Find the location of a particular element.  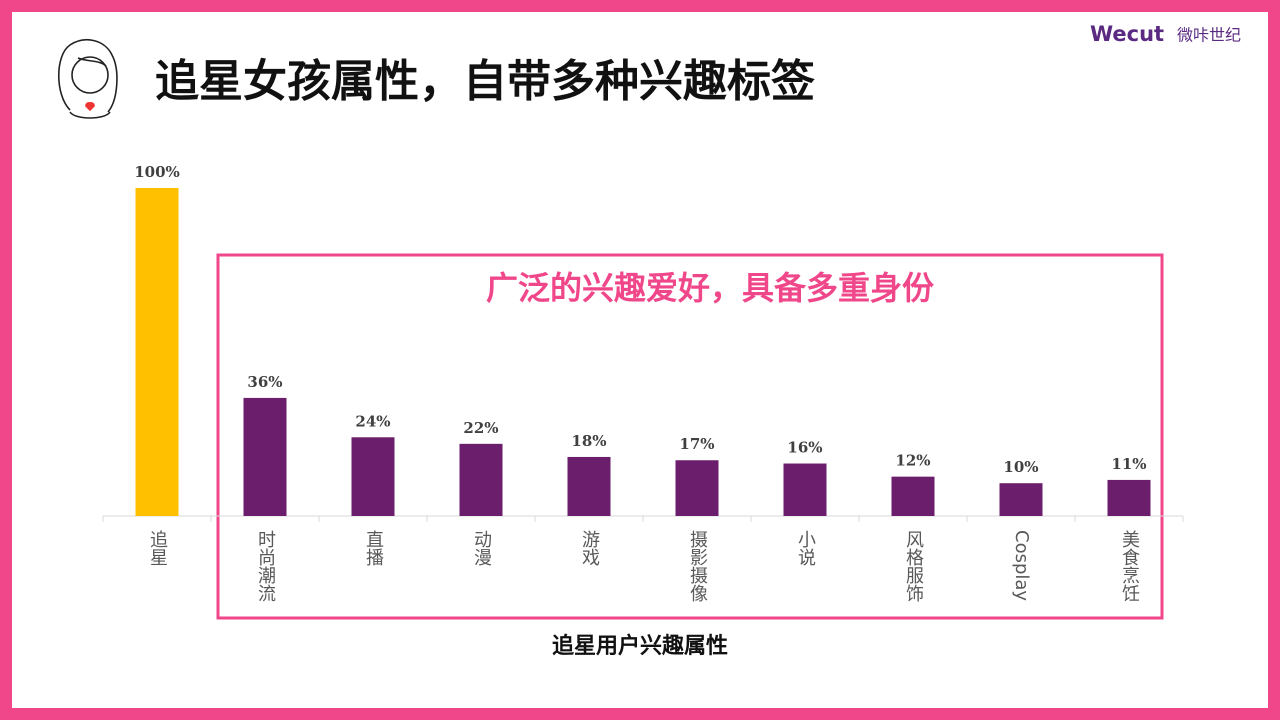

value-label: 100% is located at coordinates (157, 172).